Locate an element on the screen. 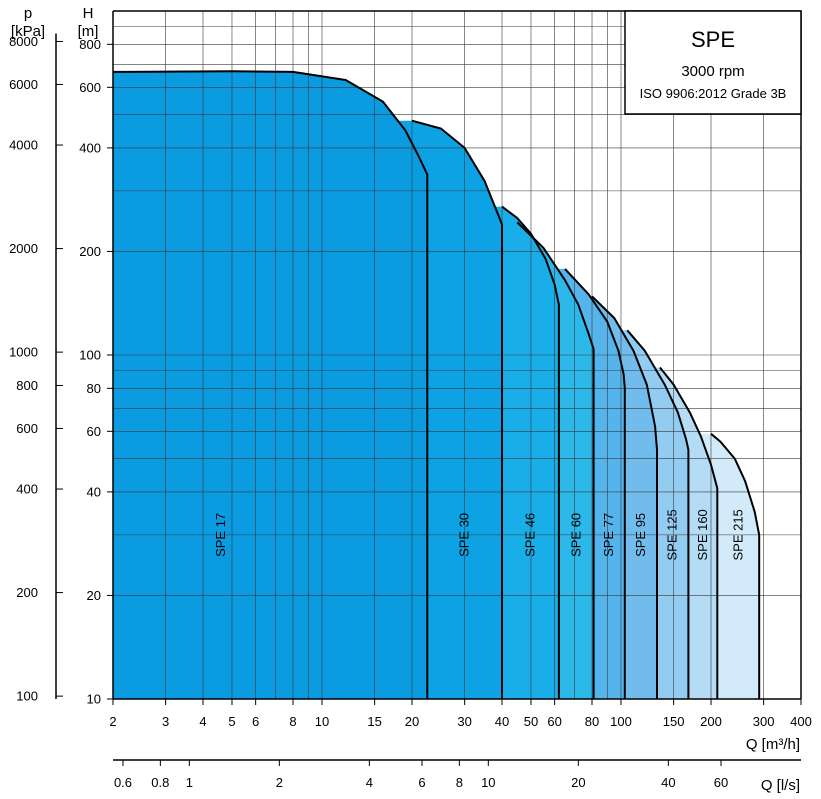 The height and width of the screenshot is (799, 821). pressure-axis-title: p is located at coordinates (28, 13).